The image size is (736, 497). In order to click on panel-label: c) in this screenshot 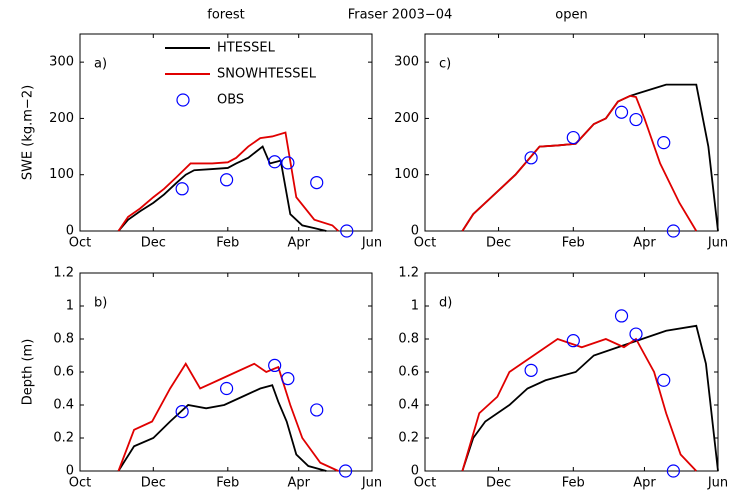, I will do `click(445, 64)`.